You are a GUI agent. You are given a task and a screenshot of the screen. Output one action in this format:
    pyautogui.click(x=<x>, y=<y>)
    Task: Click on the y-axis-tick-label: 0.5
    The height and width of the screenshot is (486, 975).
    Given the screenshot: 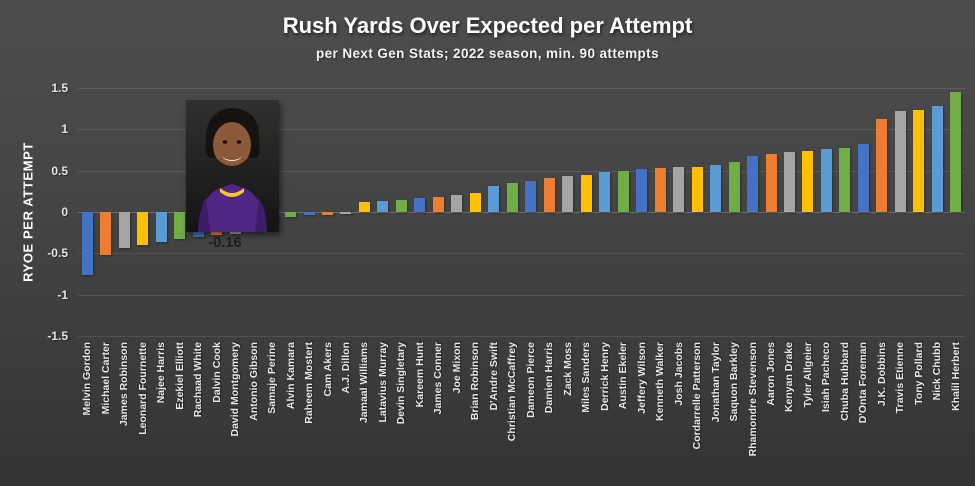 What is the action you would take?
    pyautogui.click(x=59, y=170)
    